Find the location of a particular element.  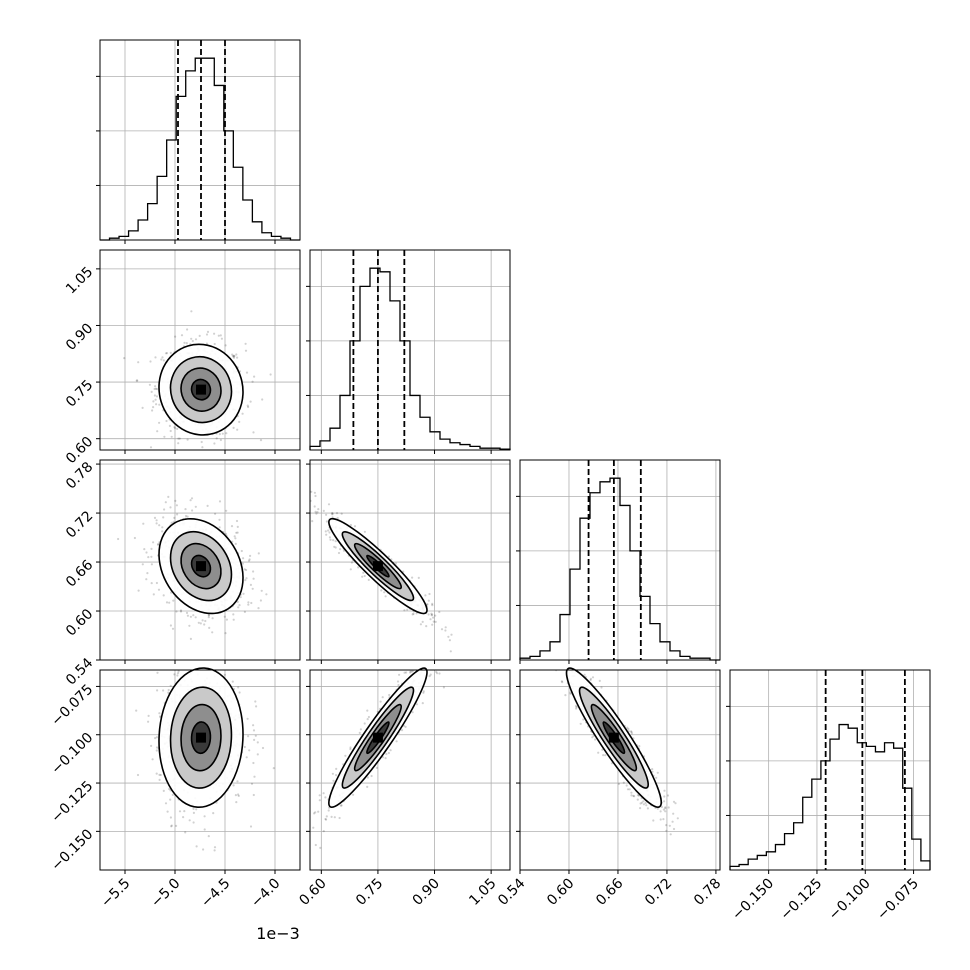

x-tick-label: −5.5 is located at coordinates (115, 893).